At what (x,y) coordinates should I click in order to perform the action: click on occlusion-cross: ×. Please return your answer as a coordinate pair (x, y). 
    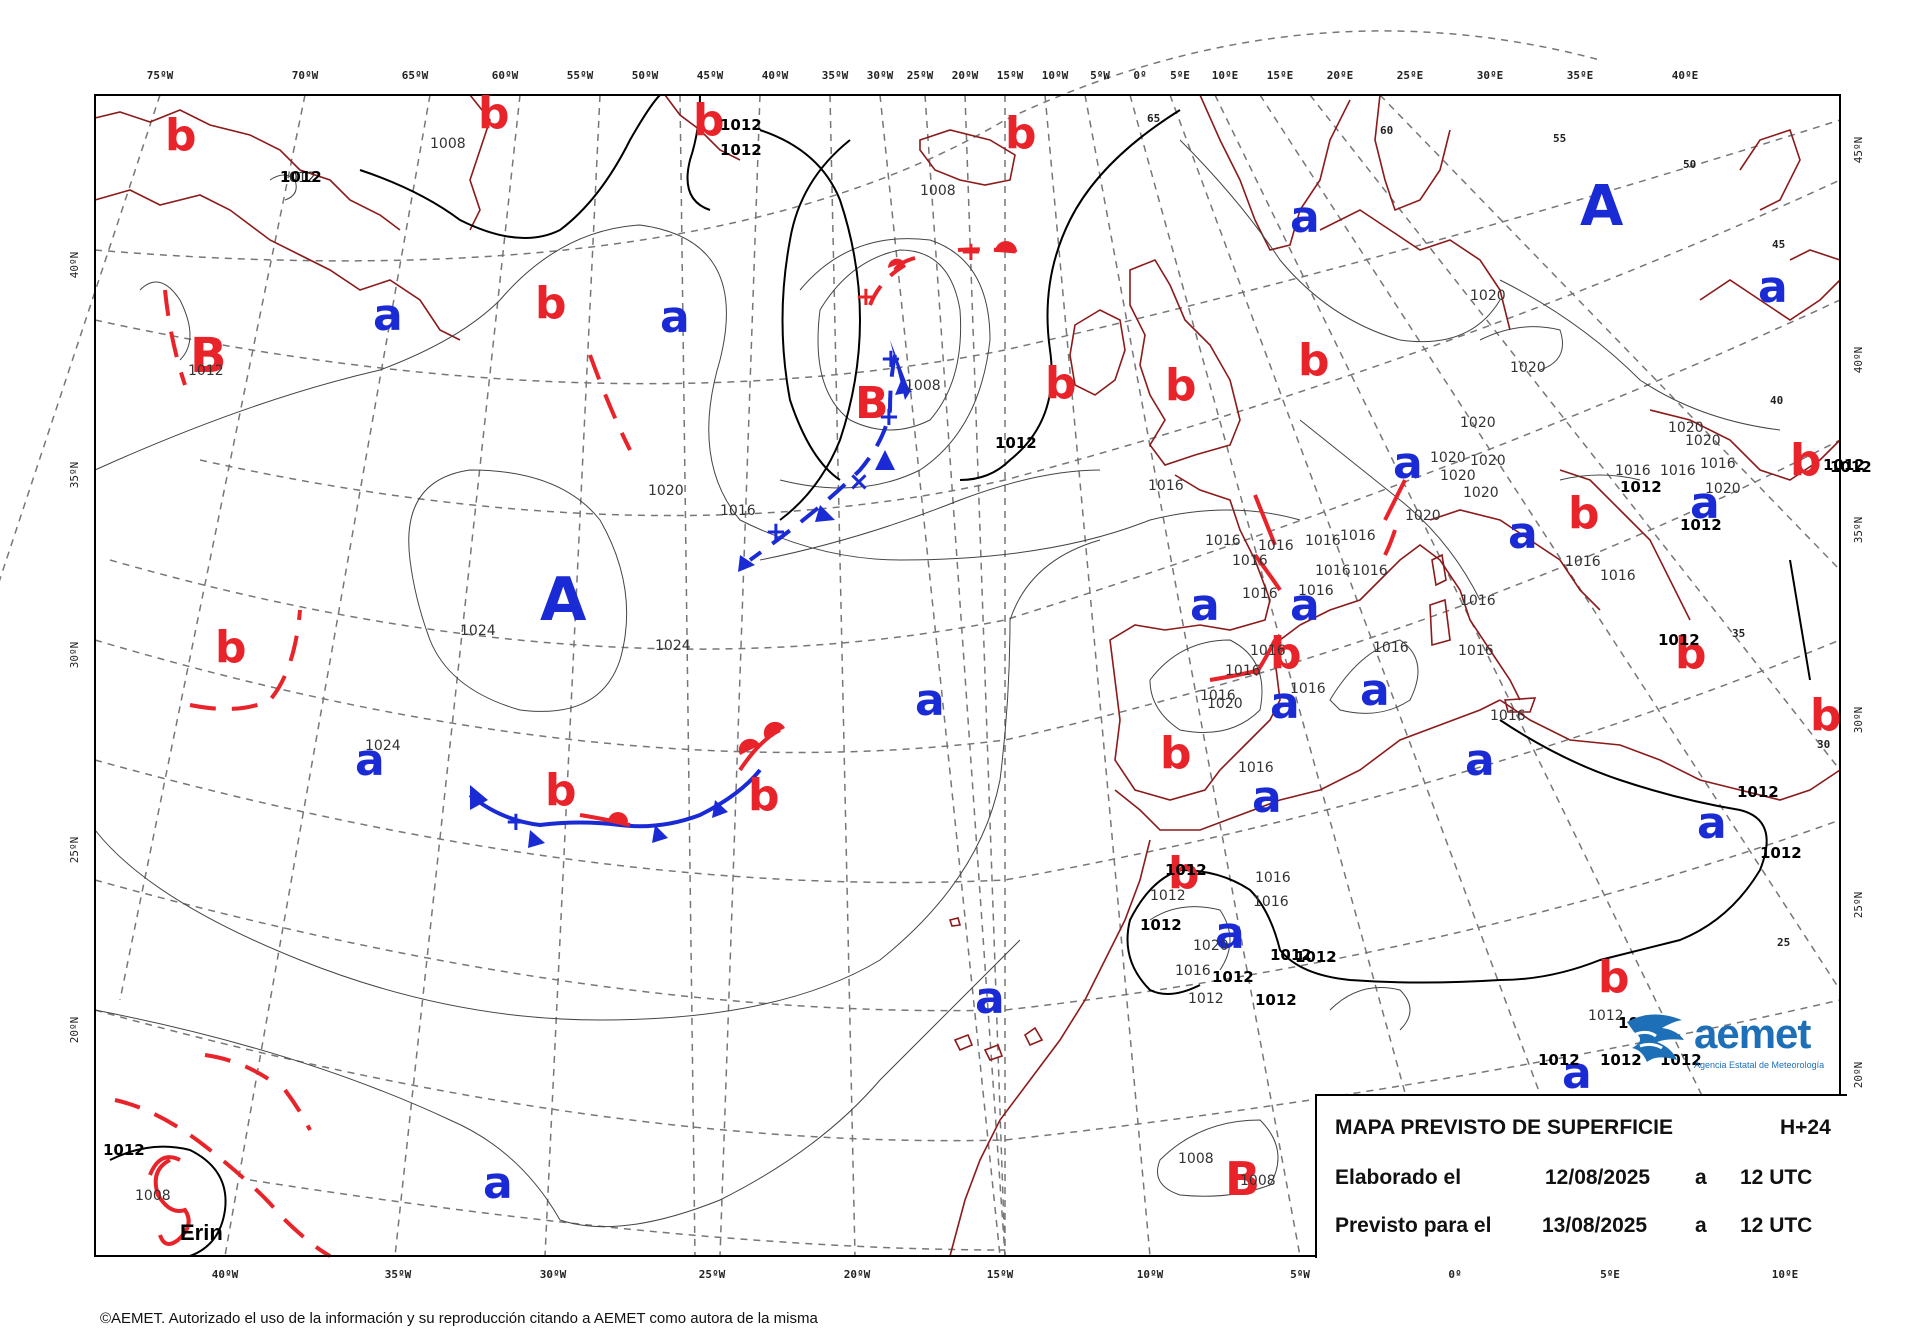
    Looking at the image, I should click on (859, 482).